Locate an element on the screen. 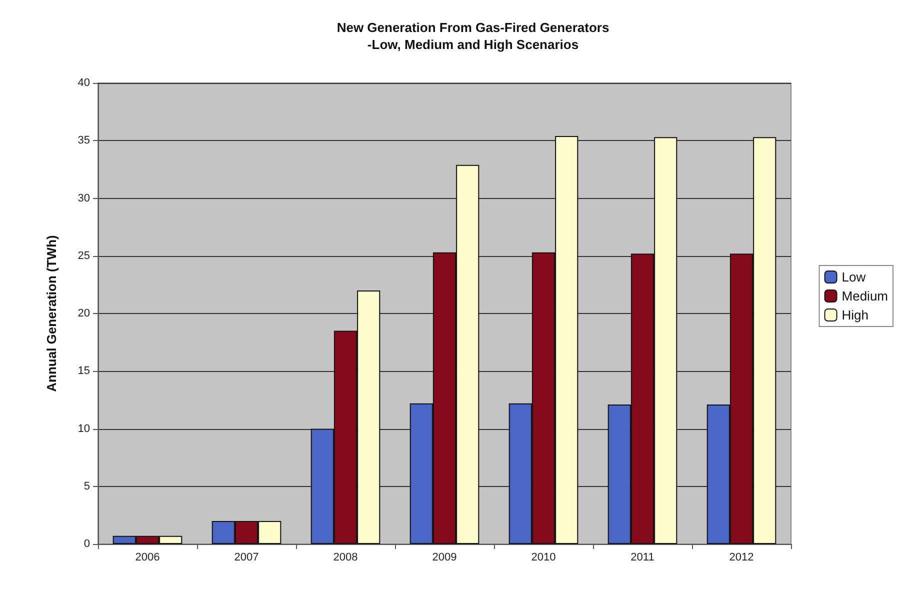 This screenshot has width=909, height=592. y-tick-label: 30 is located at coordinates (84, 198).